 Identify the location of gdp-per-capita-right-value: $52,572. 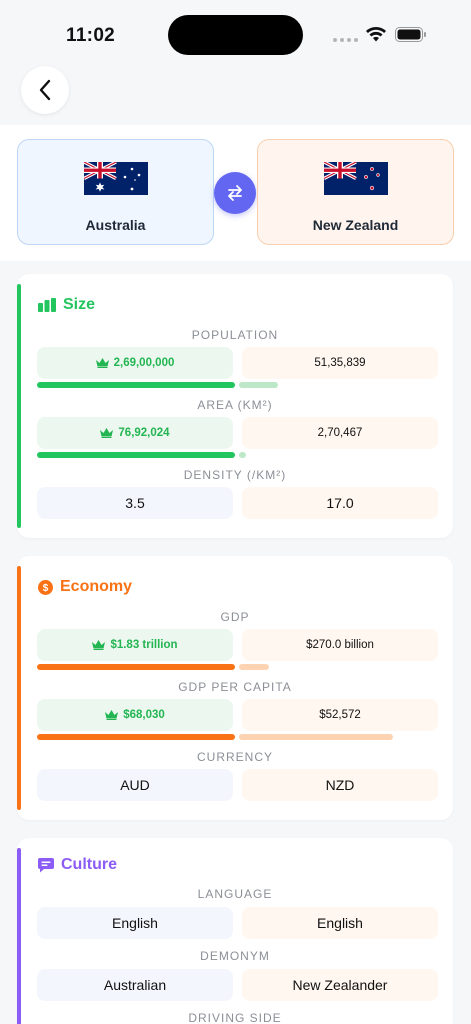
(340, 715).